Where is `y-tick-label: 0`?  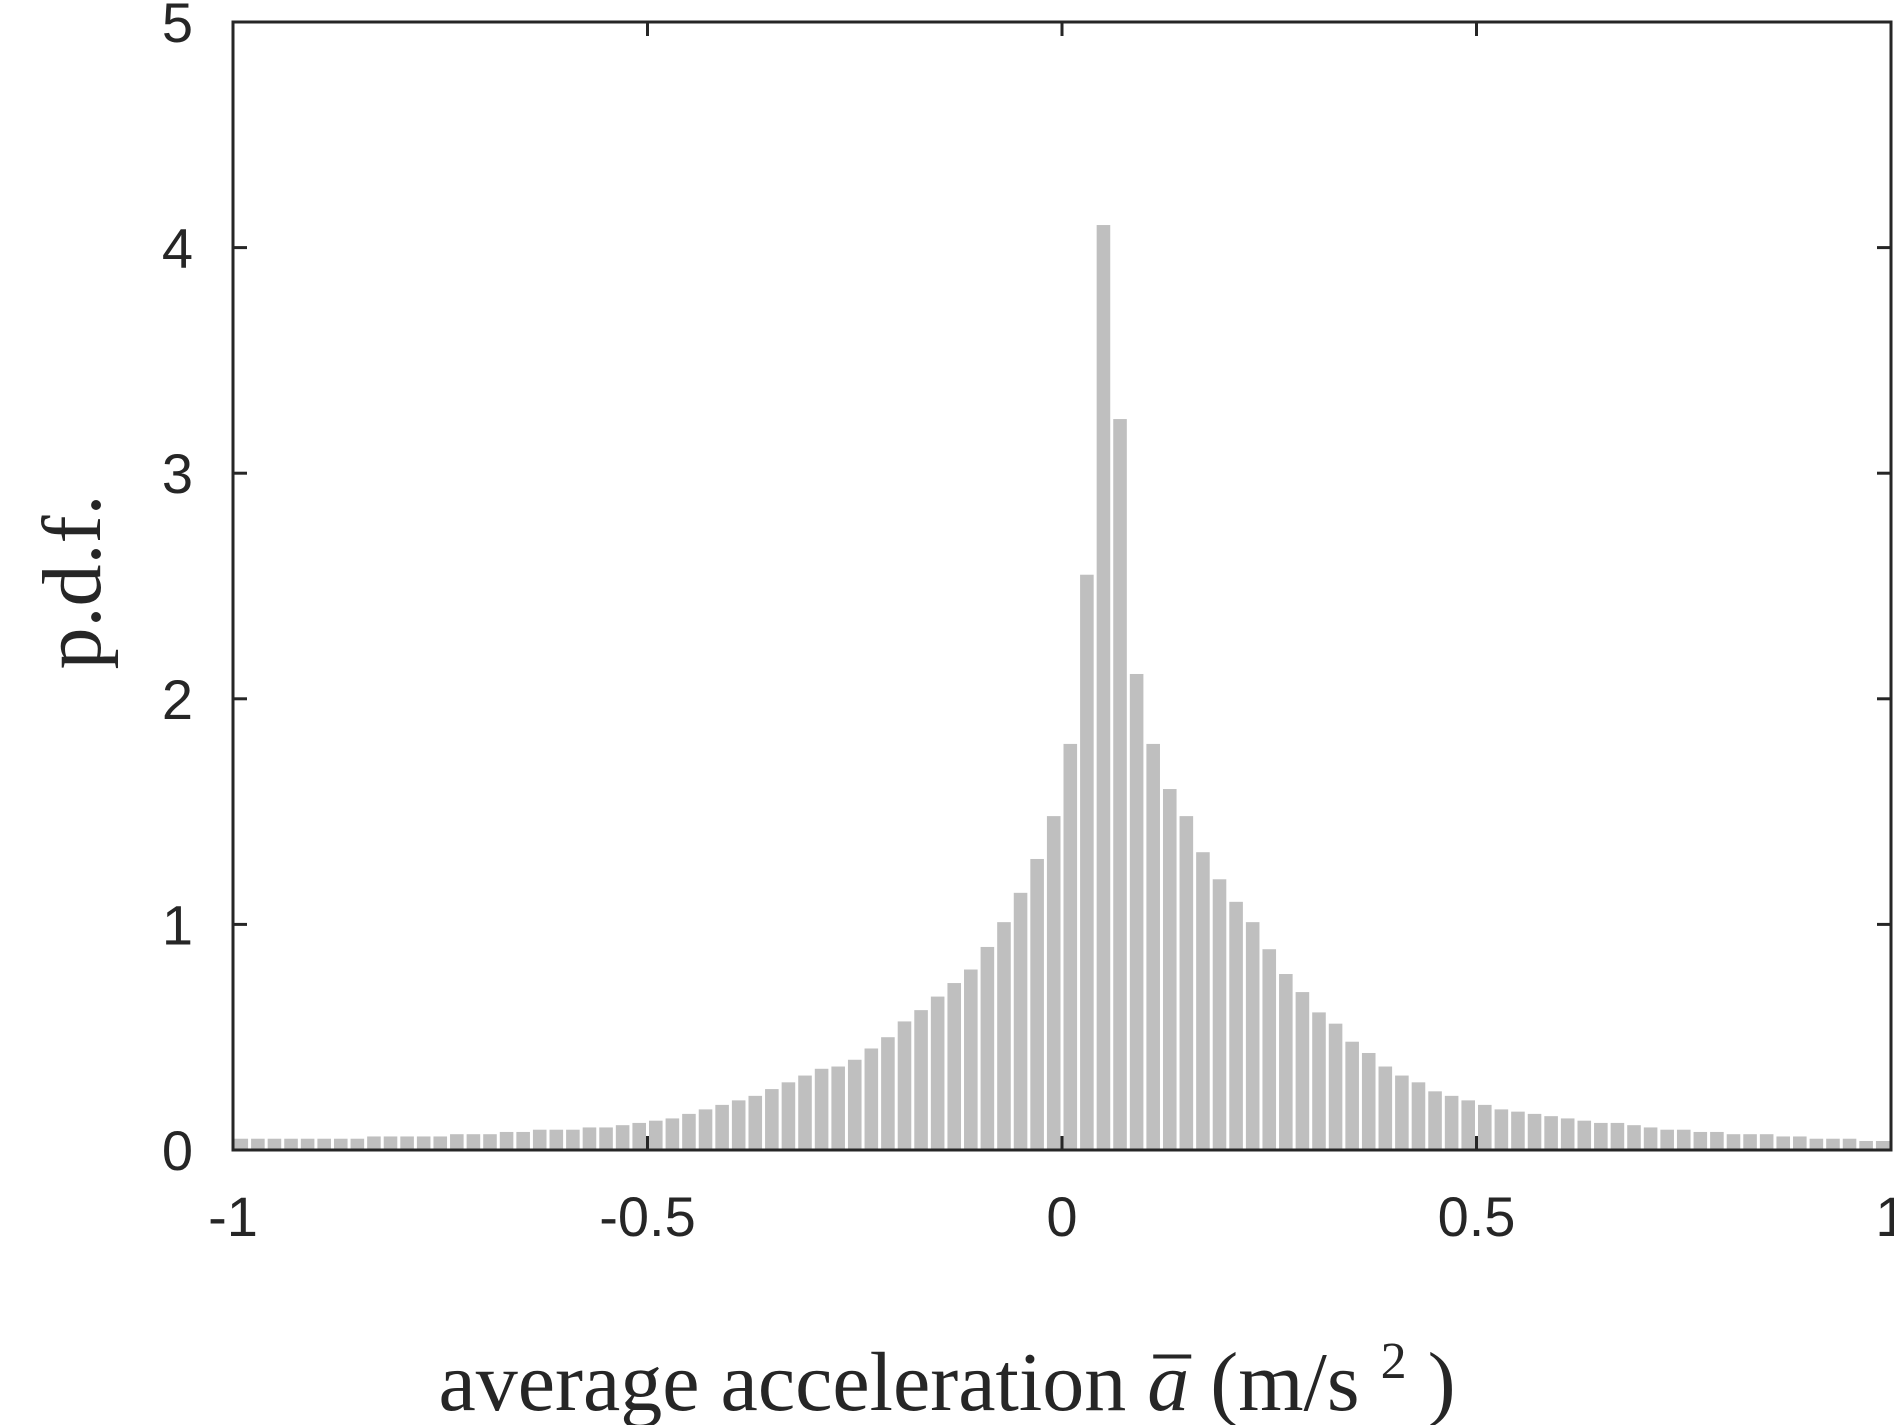 y-tick-label: 0 is located at coordinates (177, 1150).